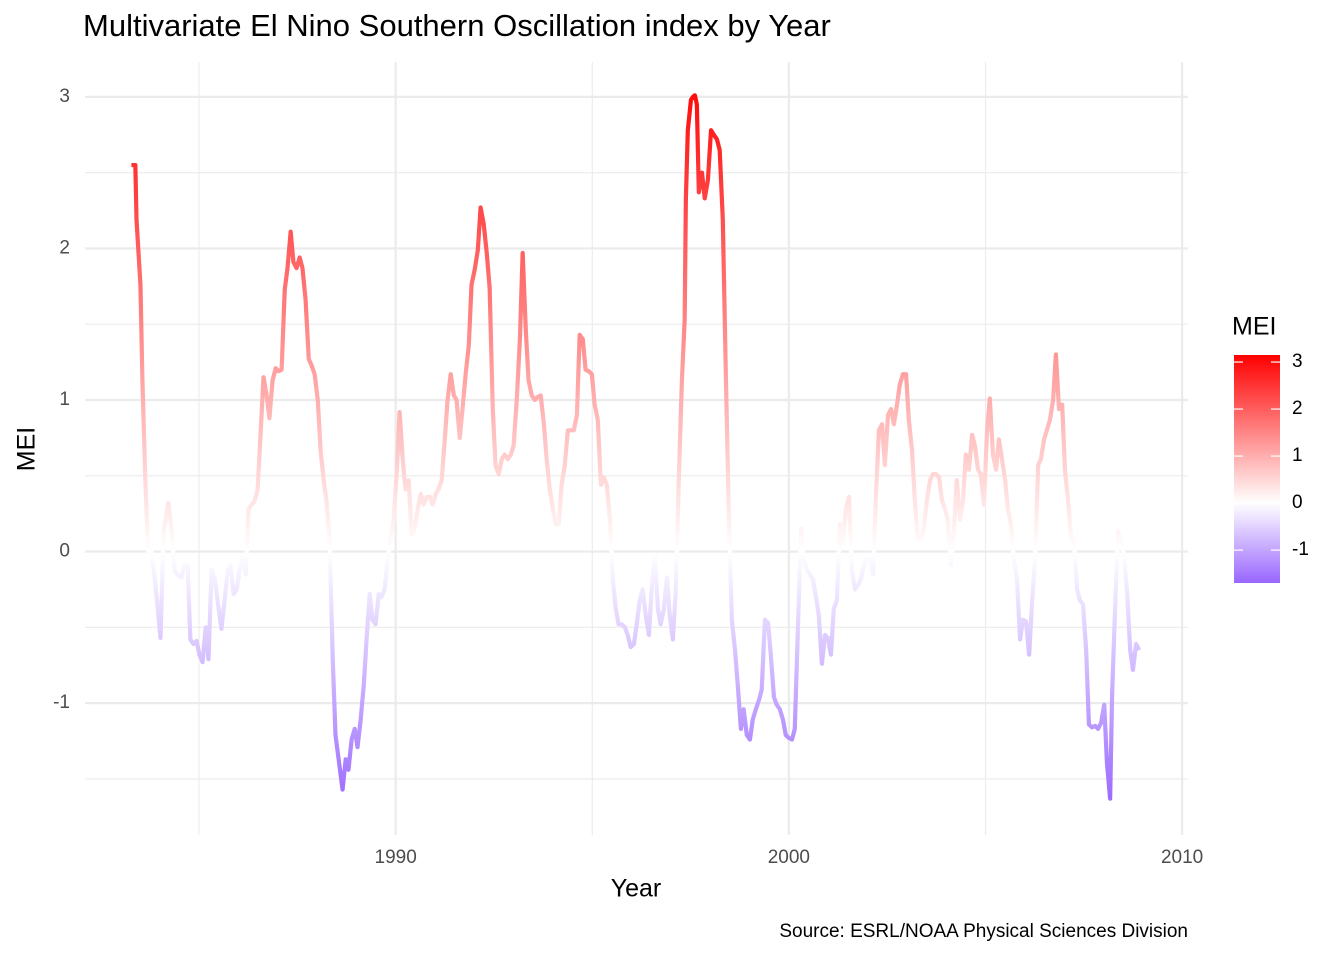 This screenshot has width=1344, height=960. I want to click on legend-title: MEI, so click(1254, 327).